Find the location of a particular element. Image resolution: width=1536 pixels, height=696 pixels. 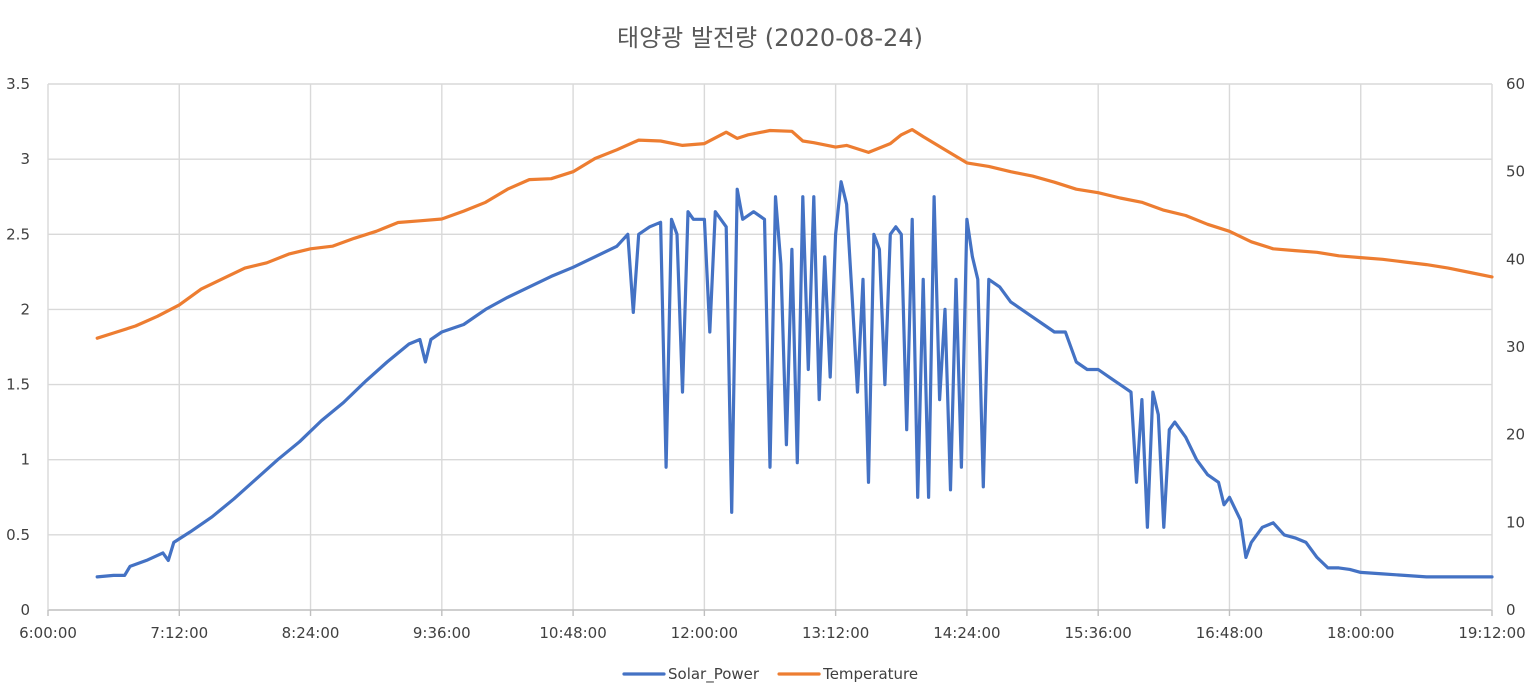

legend-label: Solar_Power is located at coordinates (714, 674).